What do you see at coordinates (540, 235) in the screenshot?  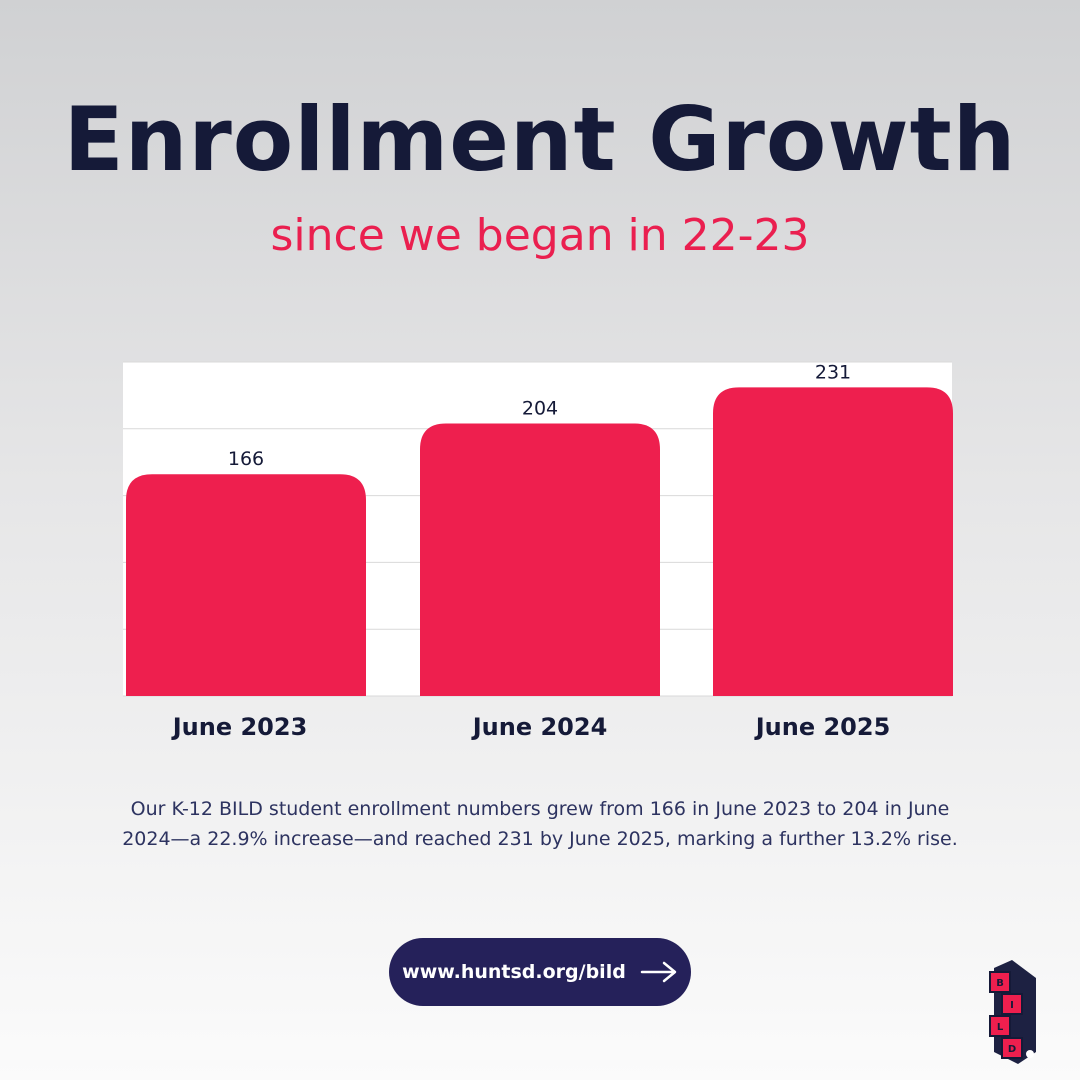 I see `page-subtitle: since we began in 22-23` at bounding box center [540, 235].